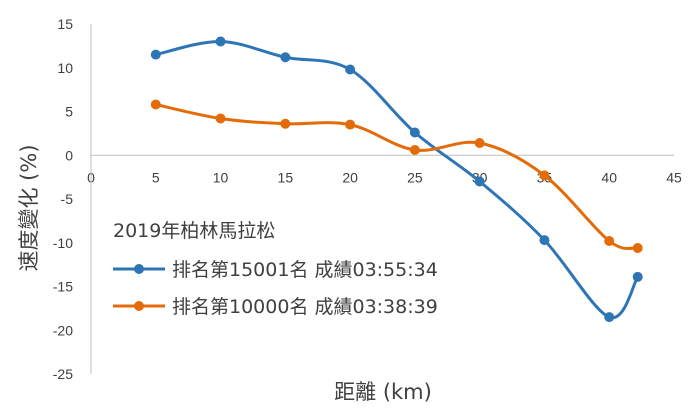 The width and height of the screenshot is (696, 416). What do you see at coordinates (69, 112) in the screenshot?
I see `y-tick-label: 5` at bounding box center [69, 112].